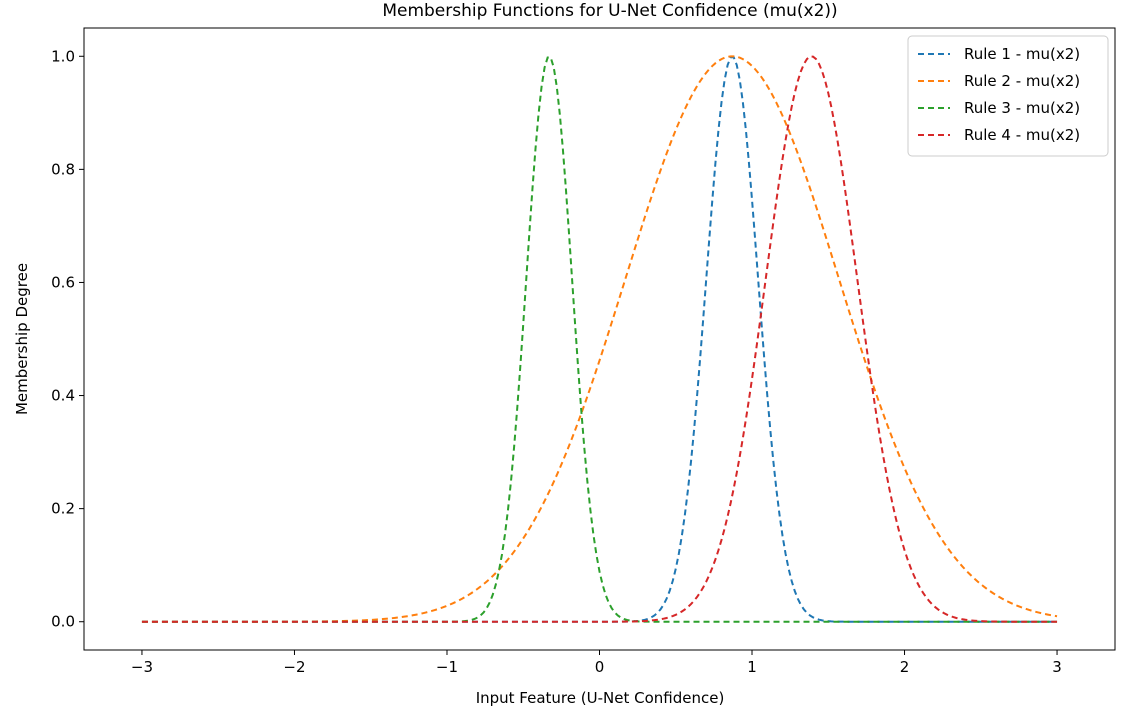 The width and height of the screenshot is (1142, 722). I want to click on legend-box, so click(1008, 96).